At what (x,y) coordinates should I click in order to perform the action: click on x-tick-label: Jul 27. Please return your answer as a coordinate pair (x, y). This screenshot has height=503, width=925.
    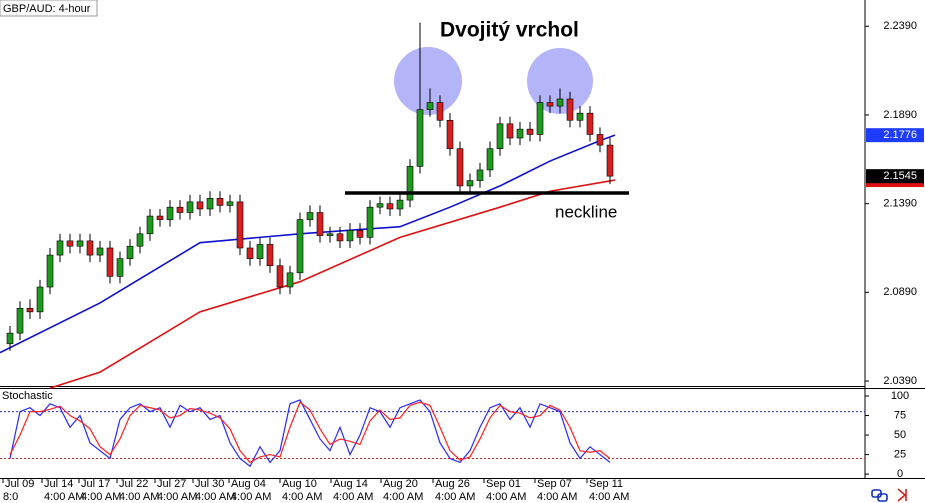
    Looking at the image, I should click on (171, 484).